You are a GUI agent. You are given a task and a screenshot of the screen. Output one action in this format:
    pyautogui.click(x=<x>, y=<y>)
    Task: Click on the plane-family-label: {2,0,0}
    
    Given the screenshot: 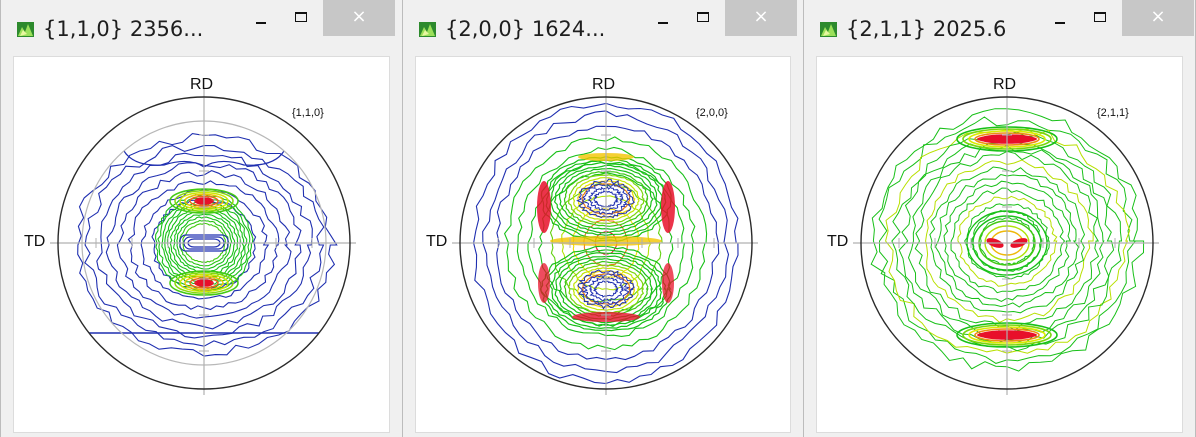 What is the action you would take?
    pyautogui.click(x=712, y=113)
    